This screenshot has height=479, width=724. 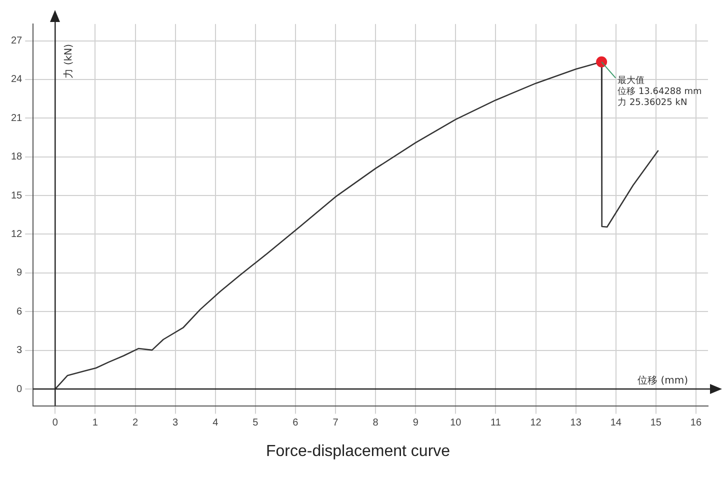 I want to click on annotation: 力 25.36025 kN, so click(x=653, y=102).